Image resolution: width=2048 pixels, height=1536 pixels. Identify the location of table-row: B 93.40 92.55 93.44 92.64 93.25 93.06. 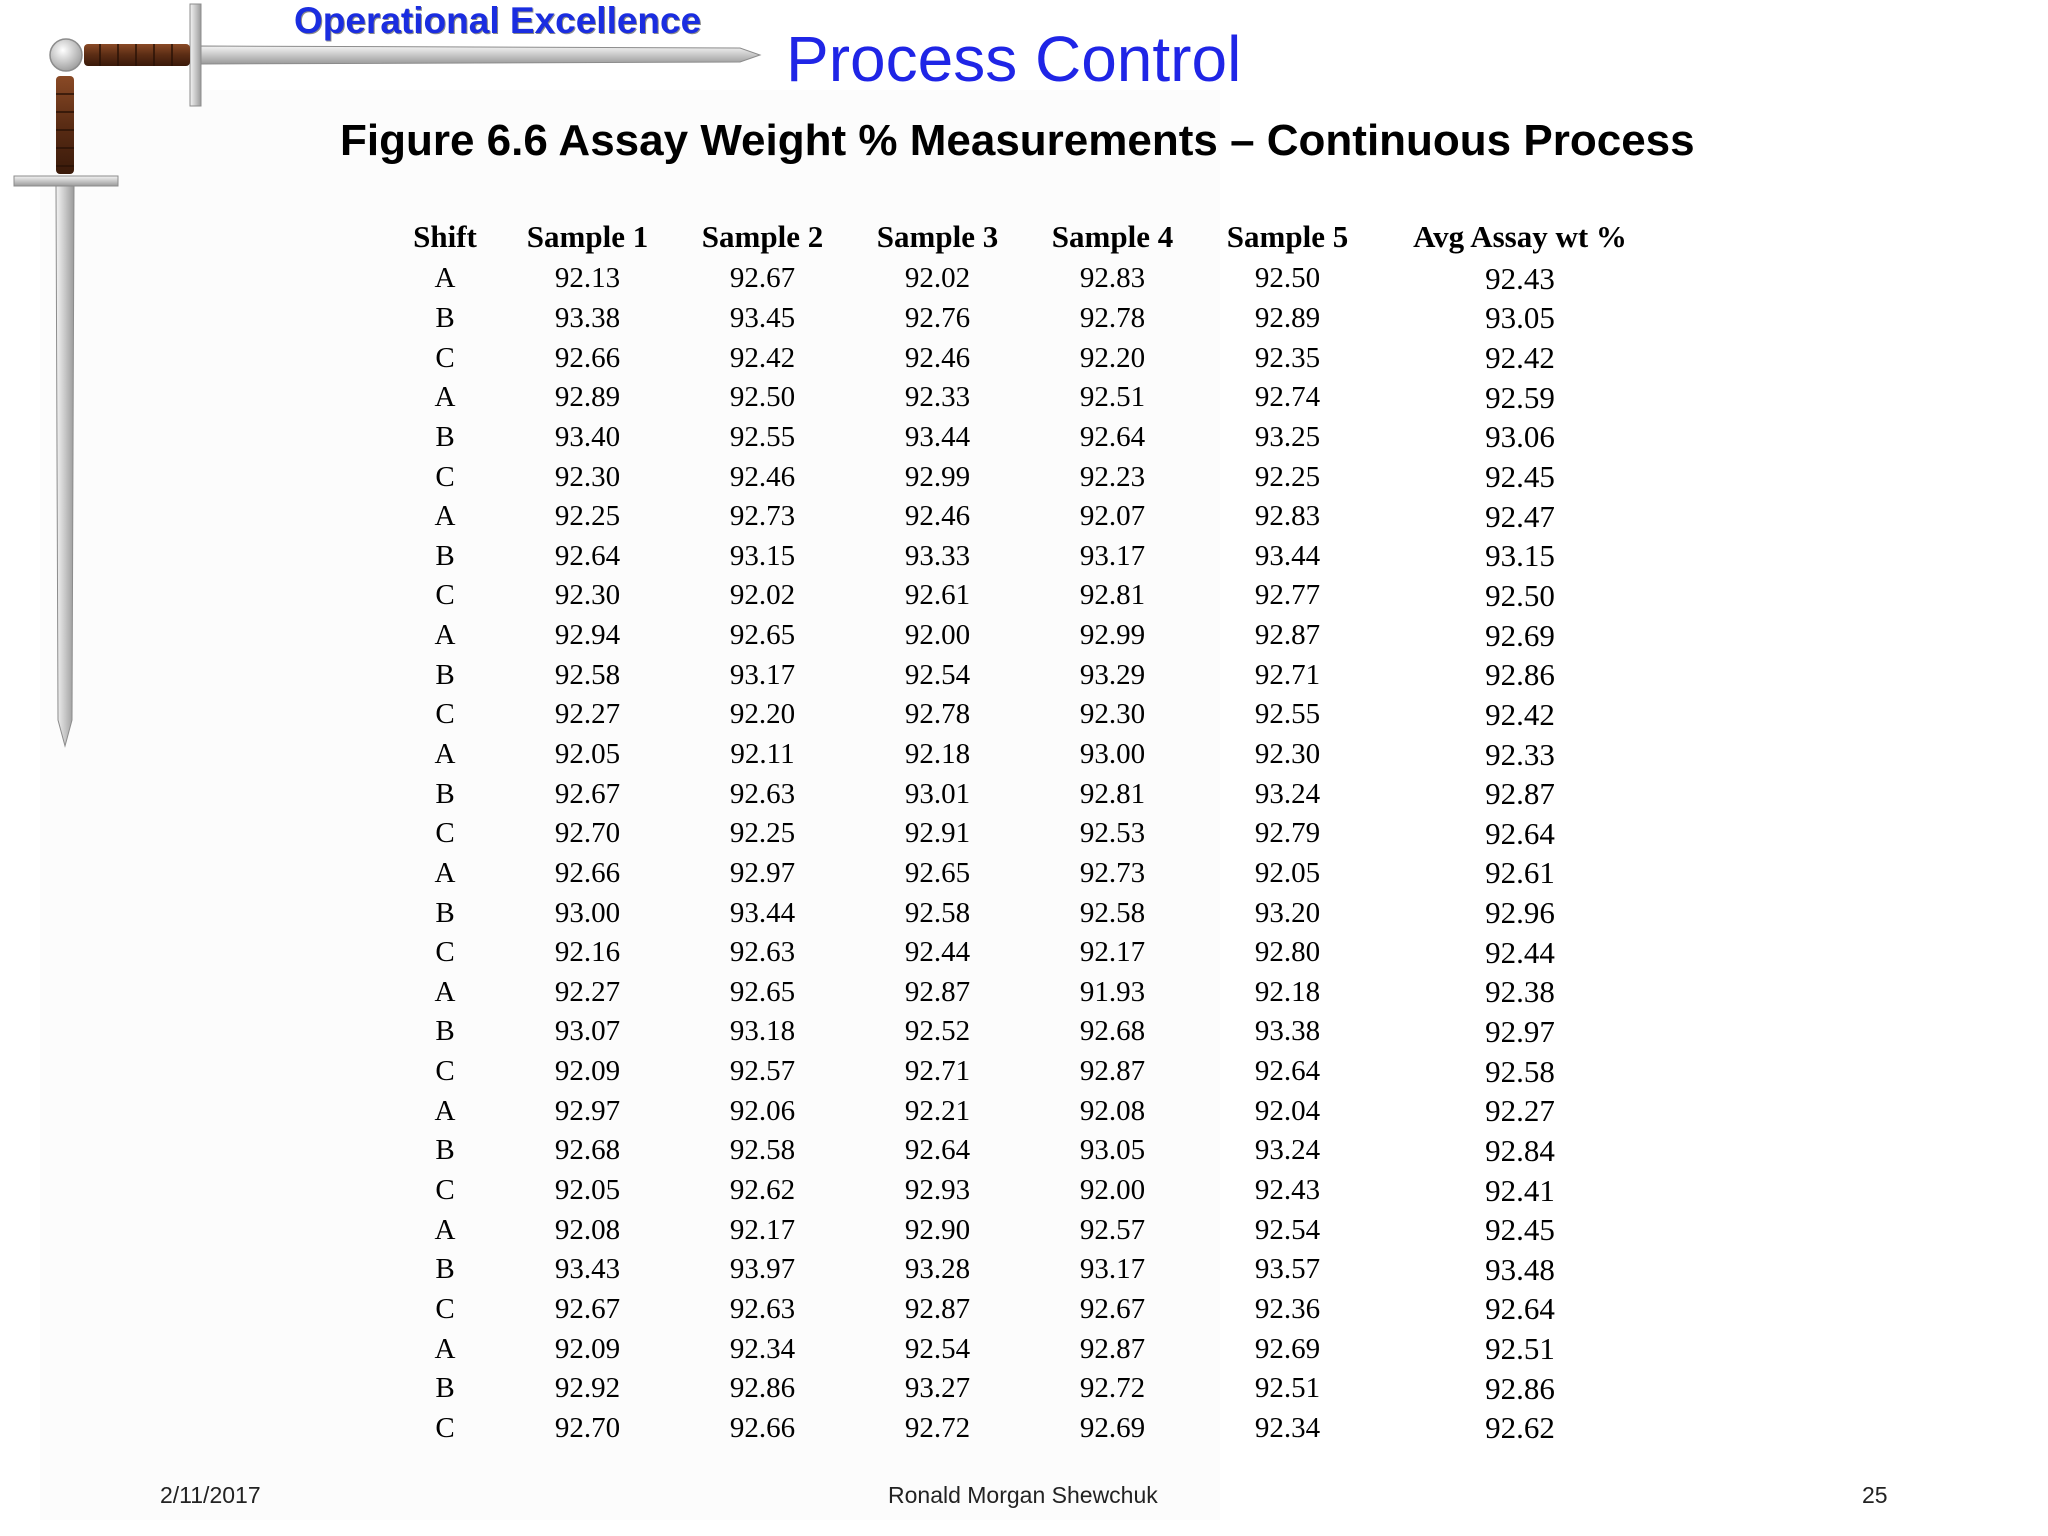
(1027, 438).